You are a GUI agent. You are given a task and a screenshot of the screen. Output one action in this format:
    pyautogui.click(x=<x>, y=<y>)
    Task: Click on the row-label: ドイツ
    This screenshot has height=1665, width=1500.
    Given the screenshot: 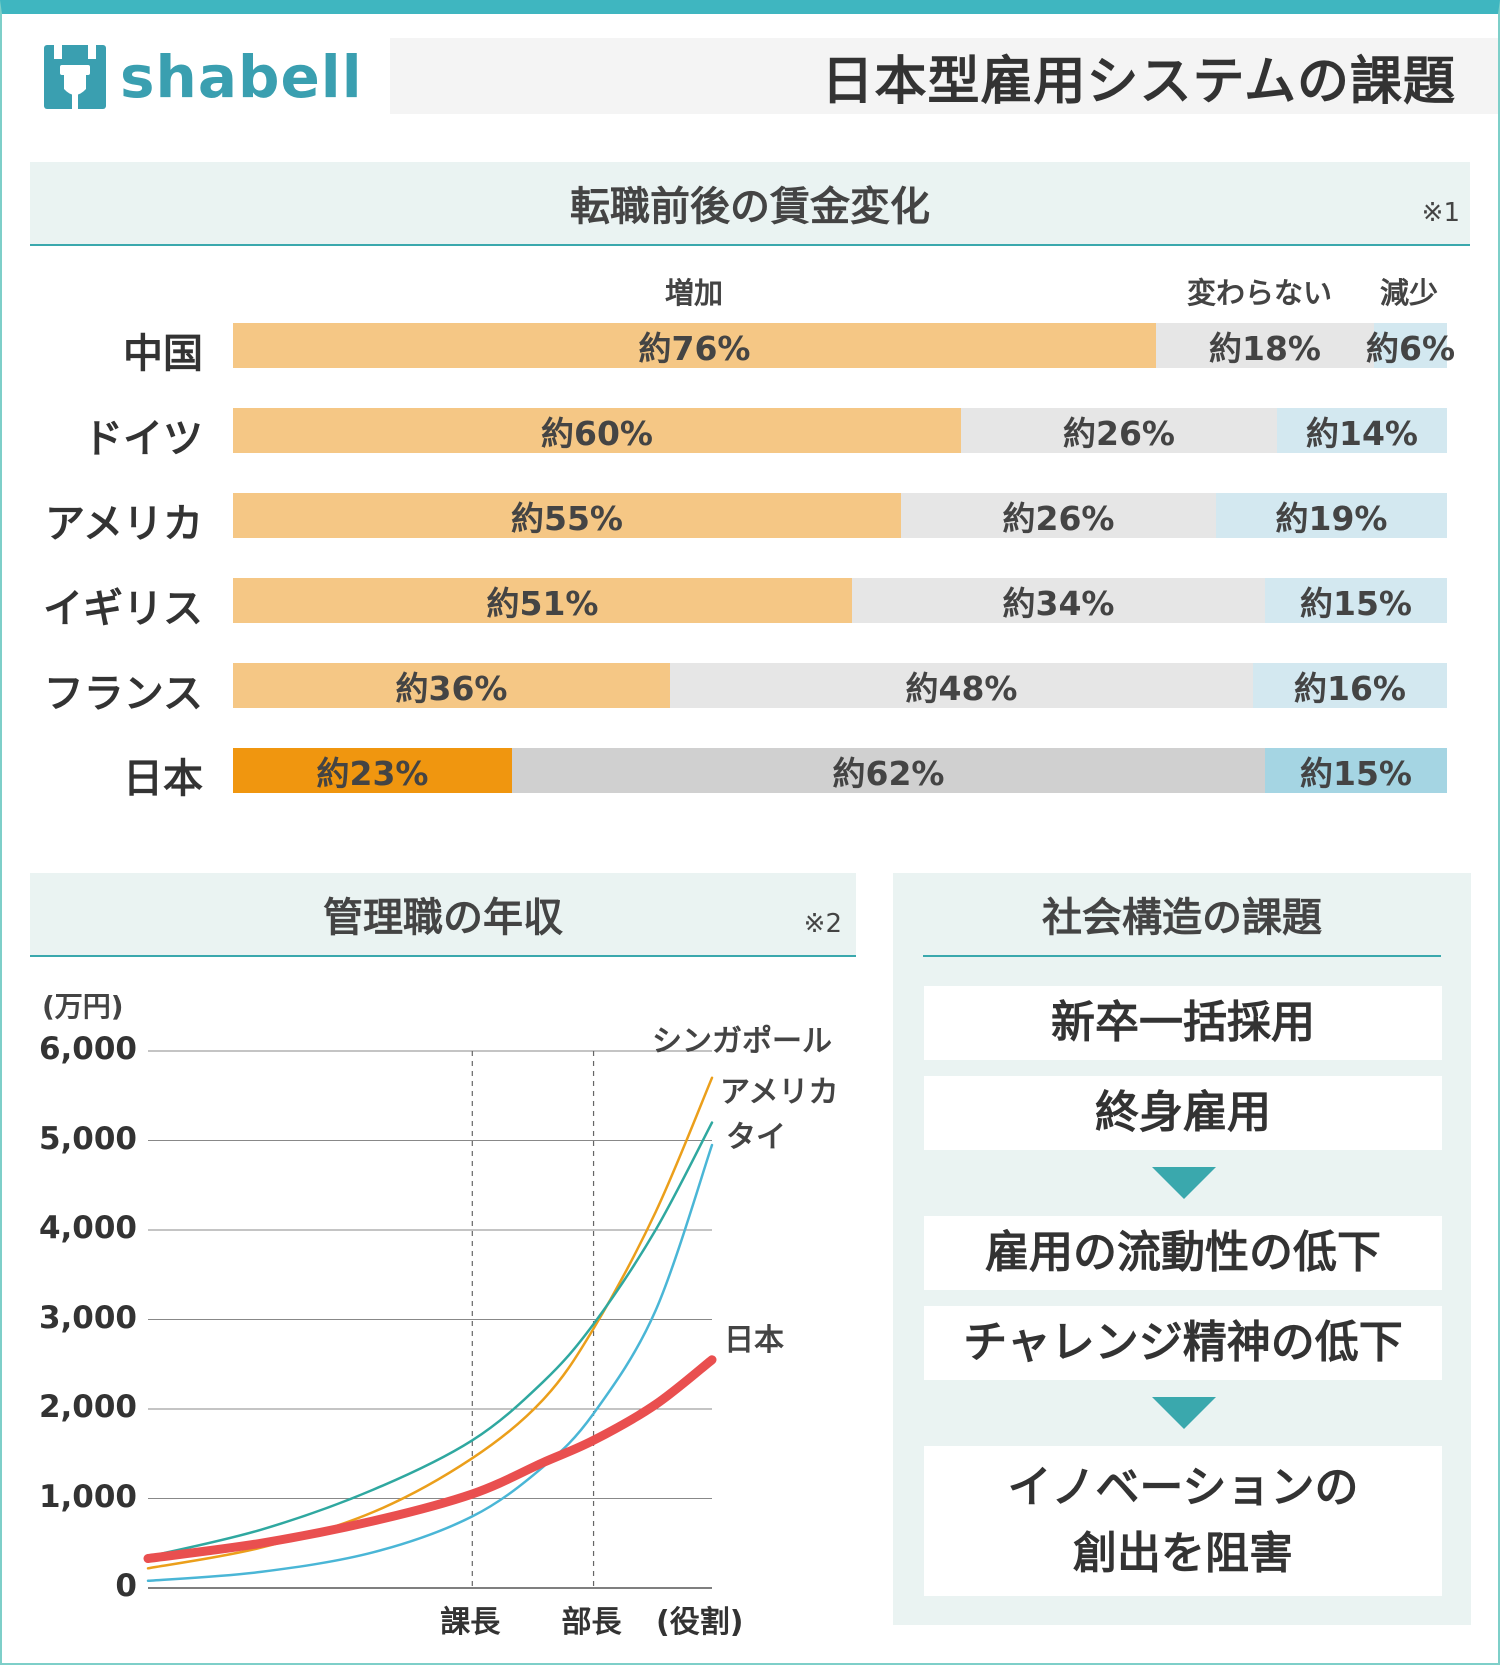 What is the action you would take?
    pyautogui.click(x=143, y=439)
    